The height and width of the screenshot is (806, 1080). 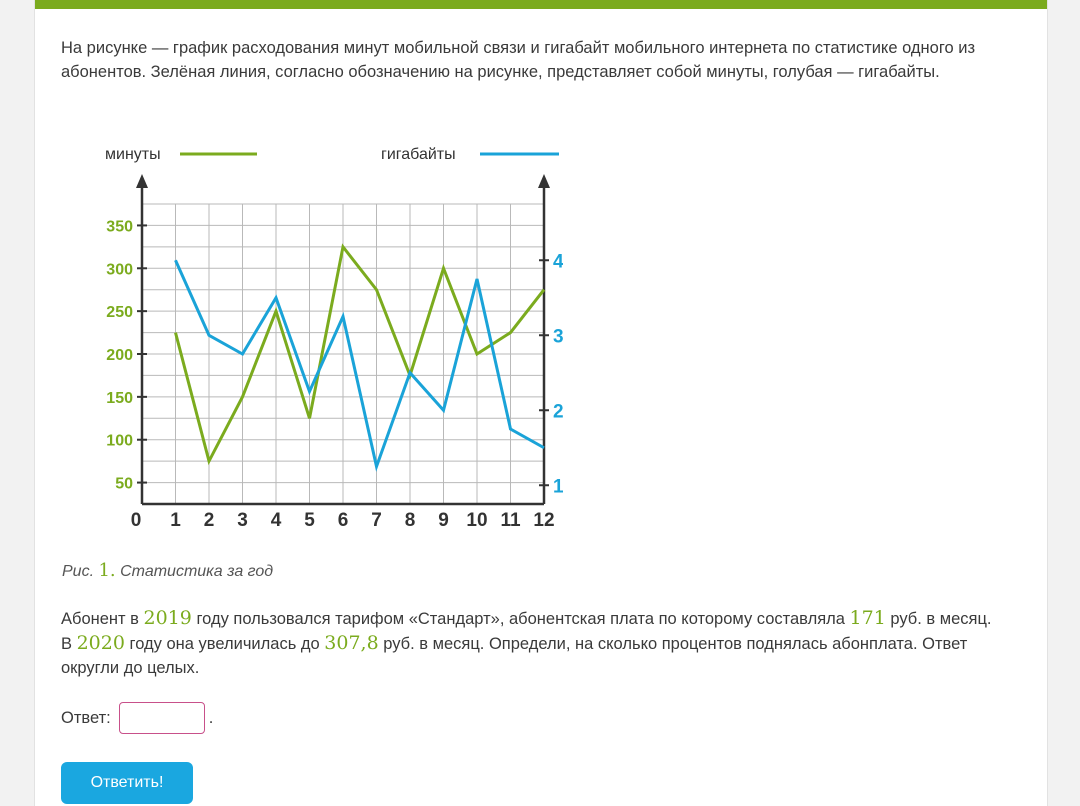 What do you see at coordinates (102, 619) in the screenshot?
I see `task-part-1: Абонент в` at bounding box center [102, 619].